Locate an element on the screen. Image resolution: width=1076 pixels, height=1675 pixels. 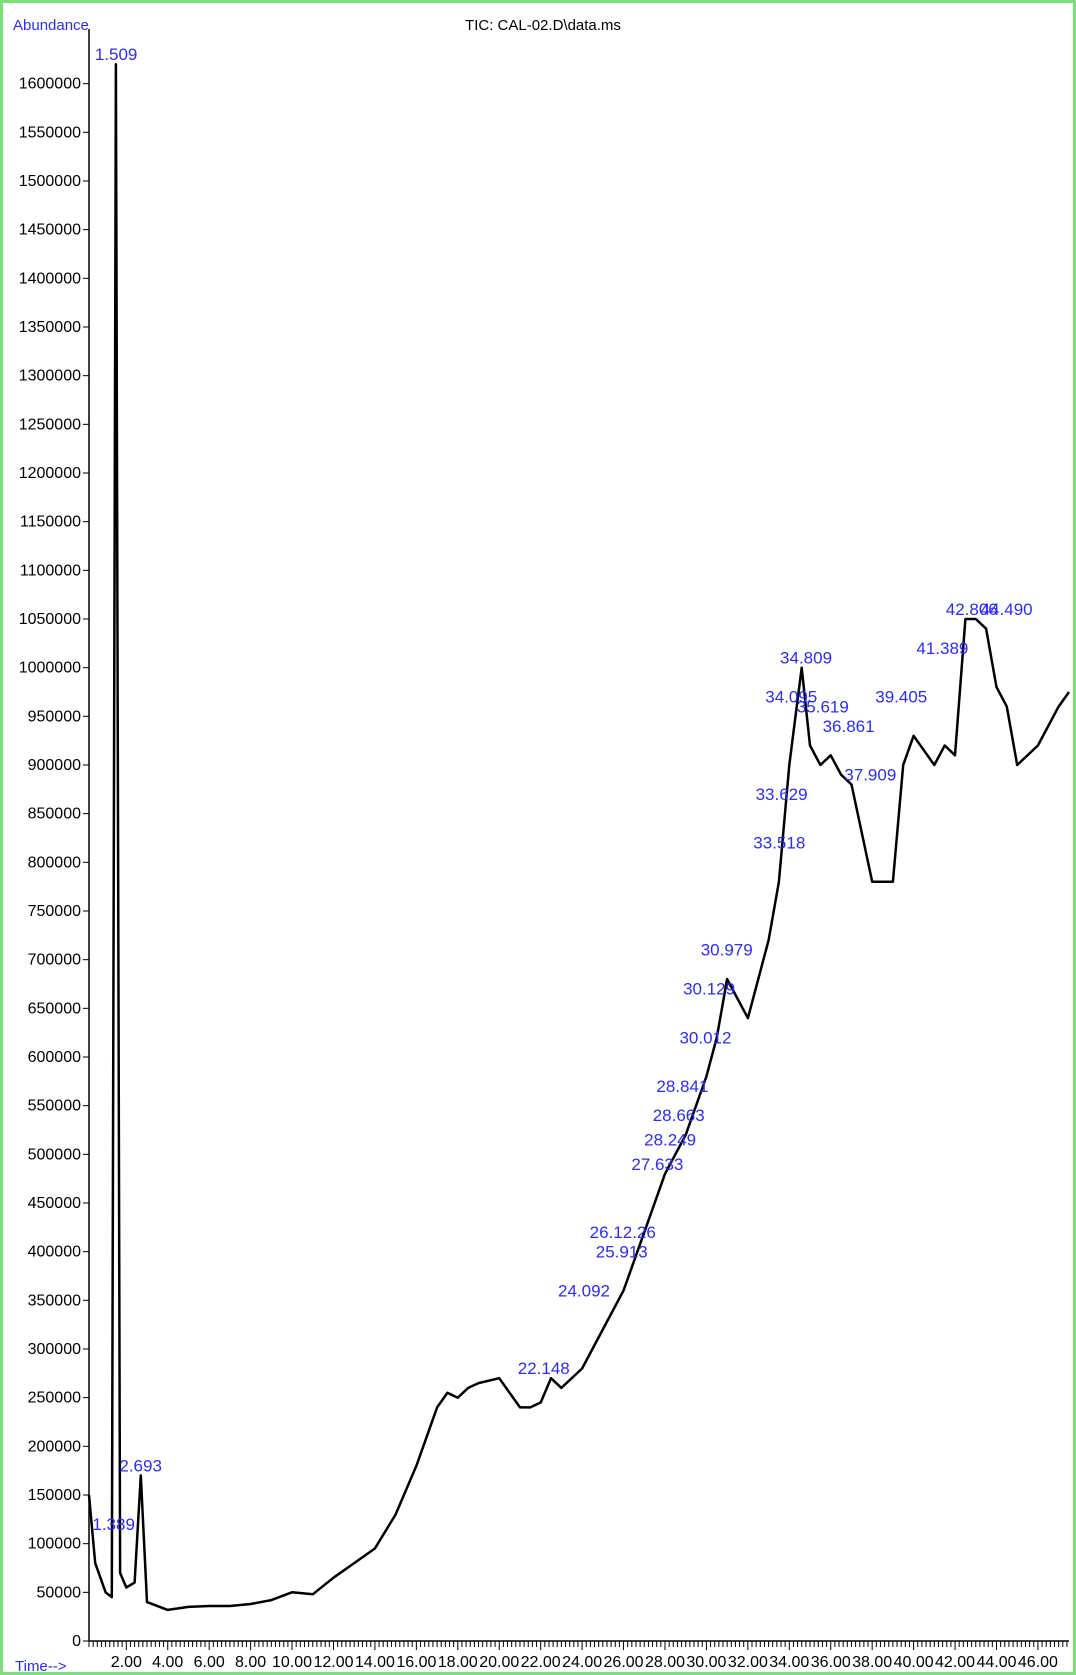
y-tick-label: 150000 is located at coordinates (54, 1495).